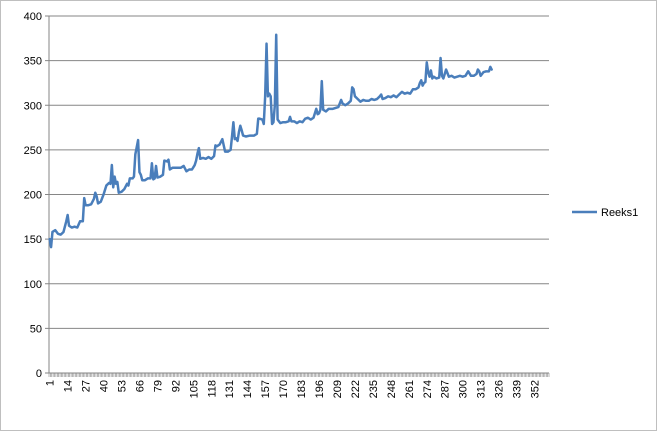 The image size is (657, 431). I want to click on x-tick-label-14: 14, so click(69, 386).